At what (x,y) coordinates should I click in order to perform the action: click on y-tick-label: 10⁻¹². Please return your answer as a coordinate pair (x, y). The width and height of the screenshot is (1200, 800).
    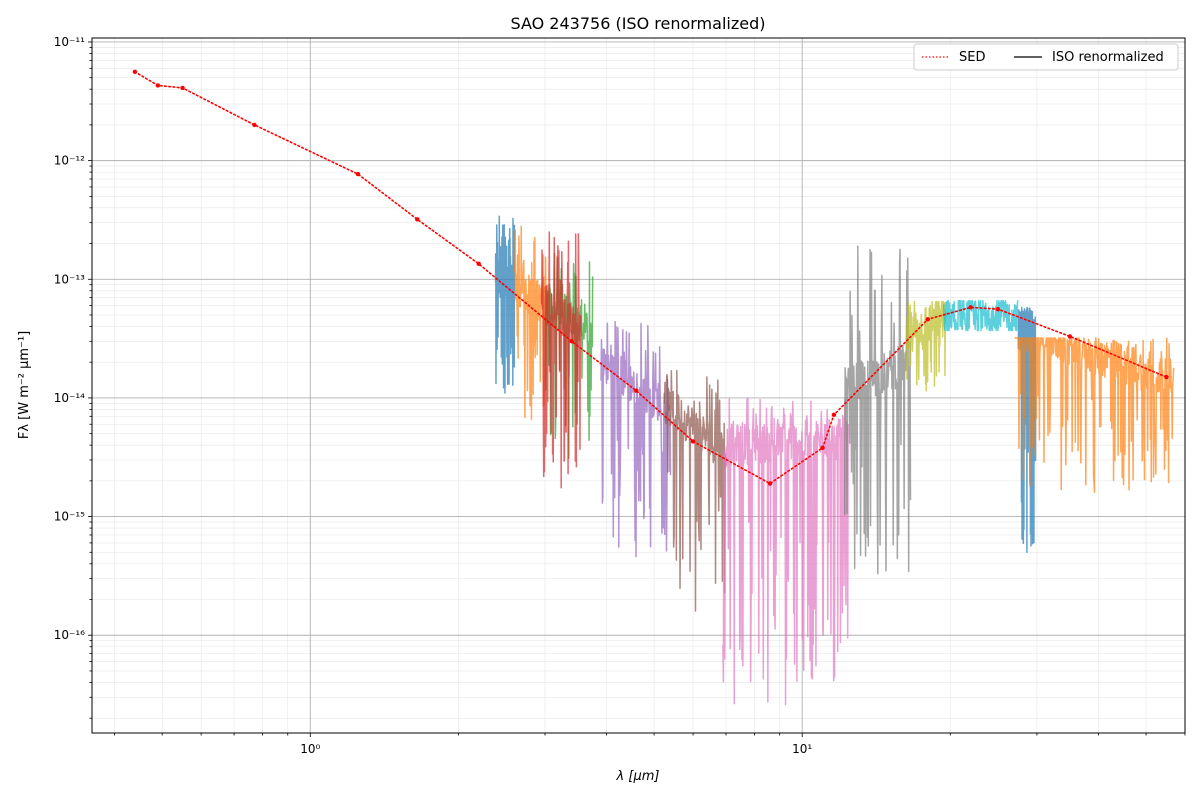
    Looking at the image, I should click on (69, 161).